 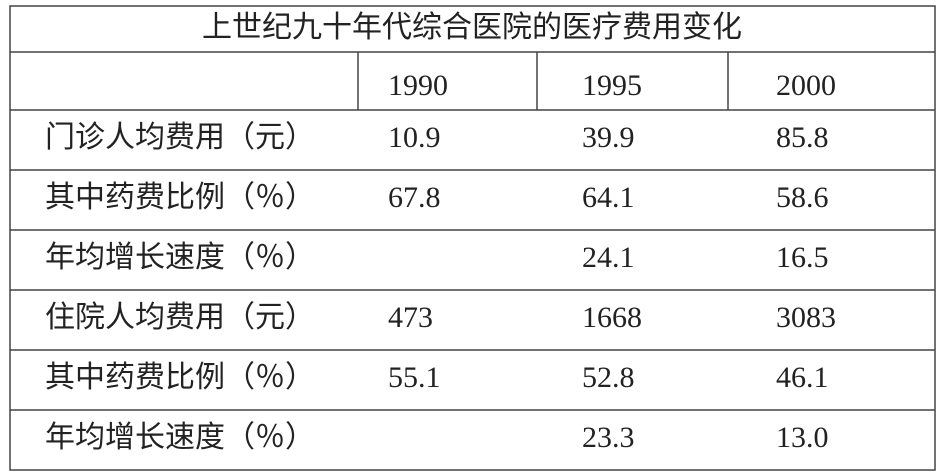 What do you see at coordinates (472, 27) in the screenshot?
I see `table-title: 上世纪九十年代综合医院的医疗费用变化` at bounding box center [472, 27].